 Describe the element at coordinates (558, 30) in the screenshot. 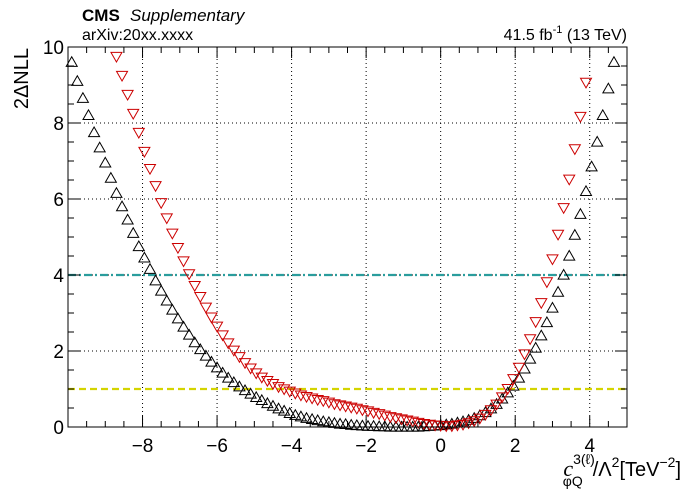

I see `lumi-exponent: -1` at that location.